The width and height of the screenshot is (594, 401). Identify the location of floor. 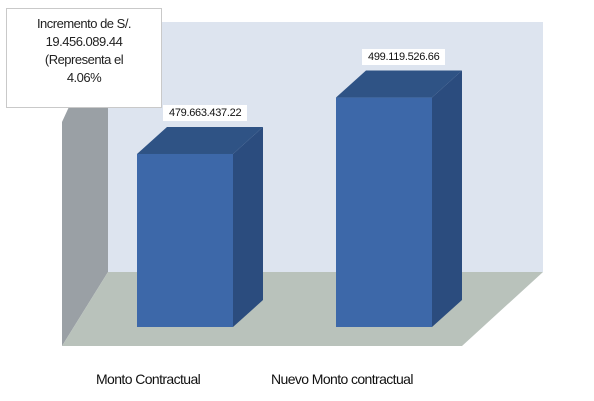
(302, 309).